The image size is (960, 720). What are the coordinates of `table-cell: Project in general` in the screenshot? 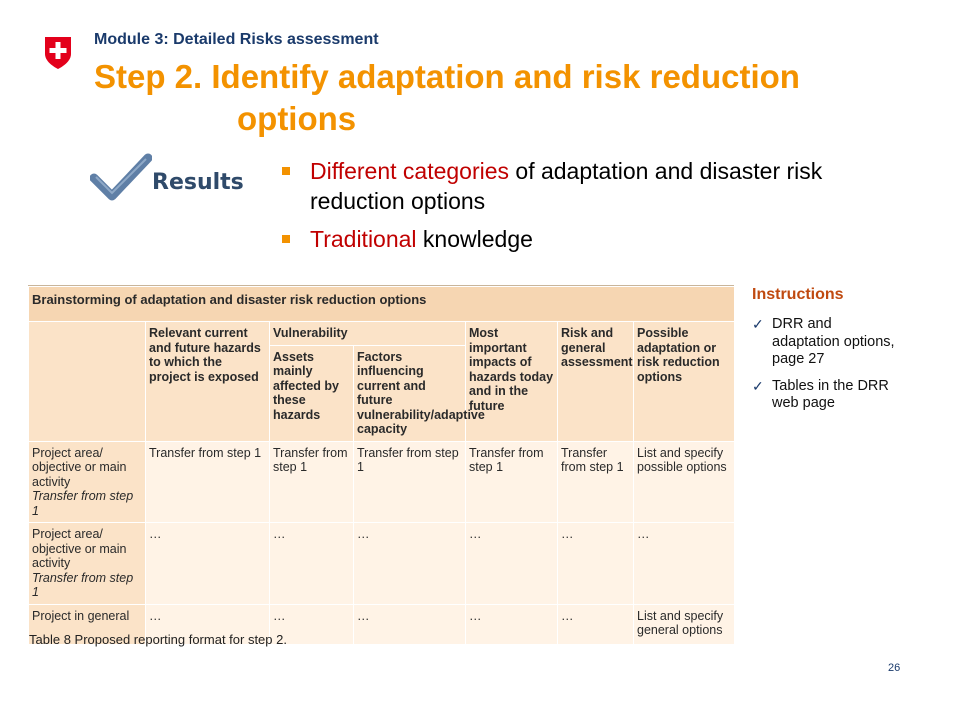 It's located at (87, 624).